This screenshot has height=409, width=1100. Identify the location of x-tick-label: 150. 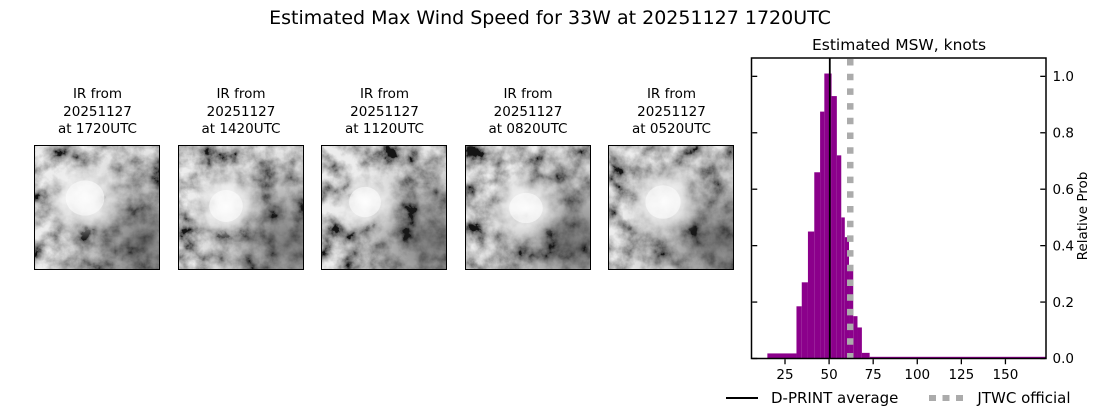
(1006, 375).